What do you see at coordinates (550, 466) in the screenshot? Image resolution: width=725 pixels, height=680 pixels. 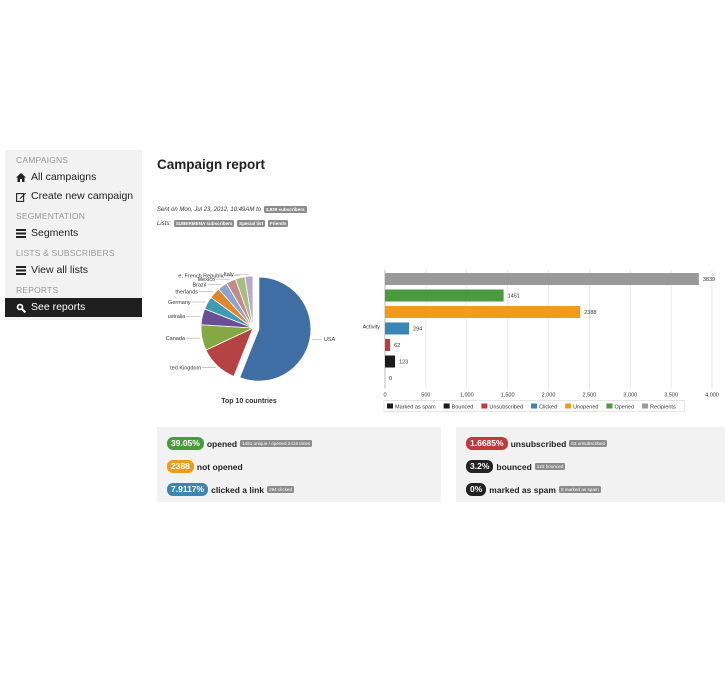 I see `stat-detail-badge: 123 bounced` at bounding box center [550, 466].